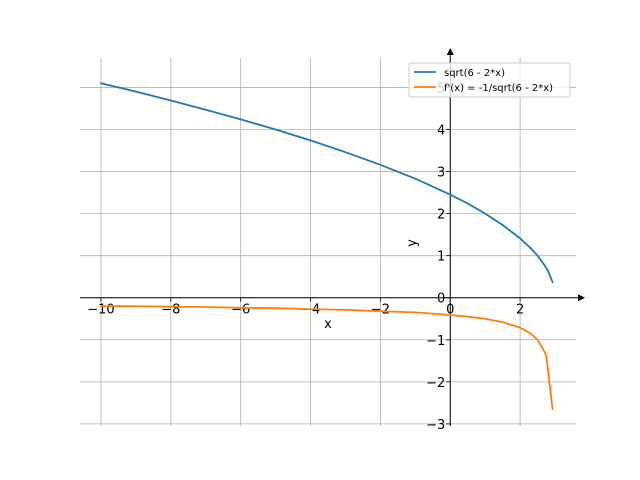 The height and width of the screenshot is (480, 640). I want to click on x-tick-label: −6, so click(240, 310).